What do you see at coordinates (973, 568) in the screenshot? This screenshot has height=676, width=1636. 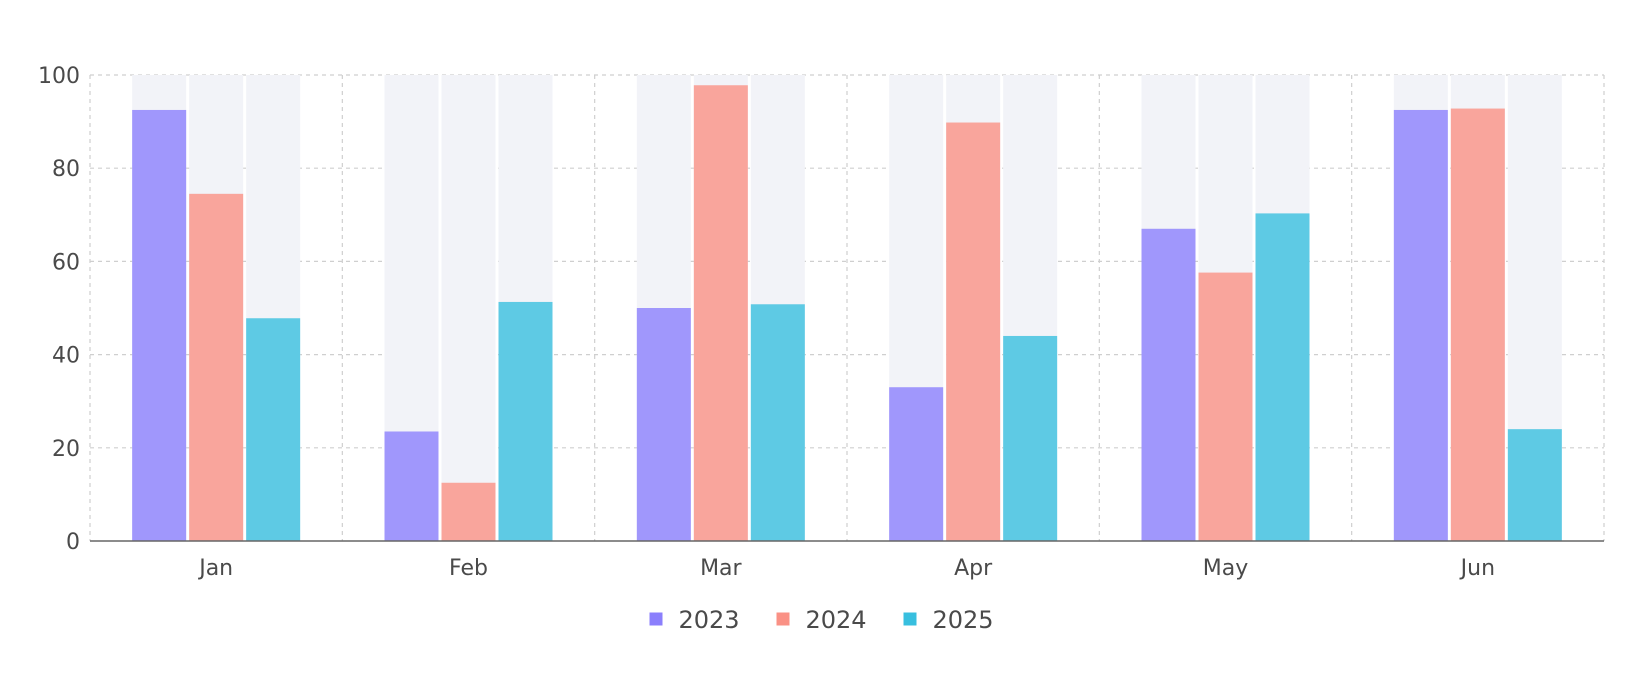 I see `x-tick-label: Apr` at bounding box center [973, 568].